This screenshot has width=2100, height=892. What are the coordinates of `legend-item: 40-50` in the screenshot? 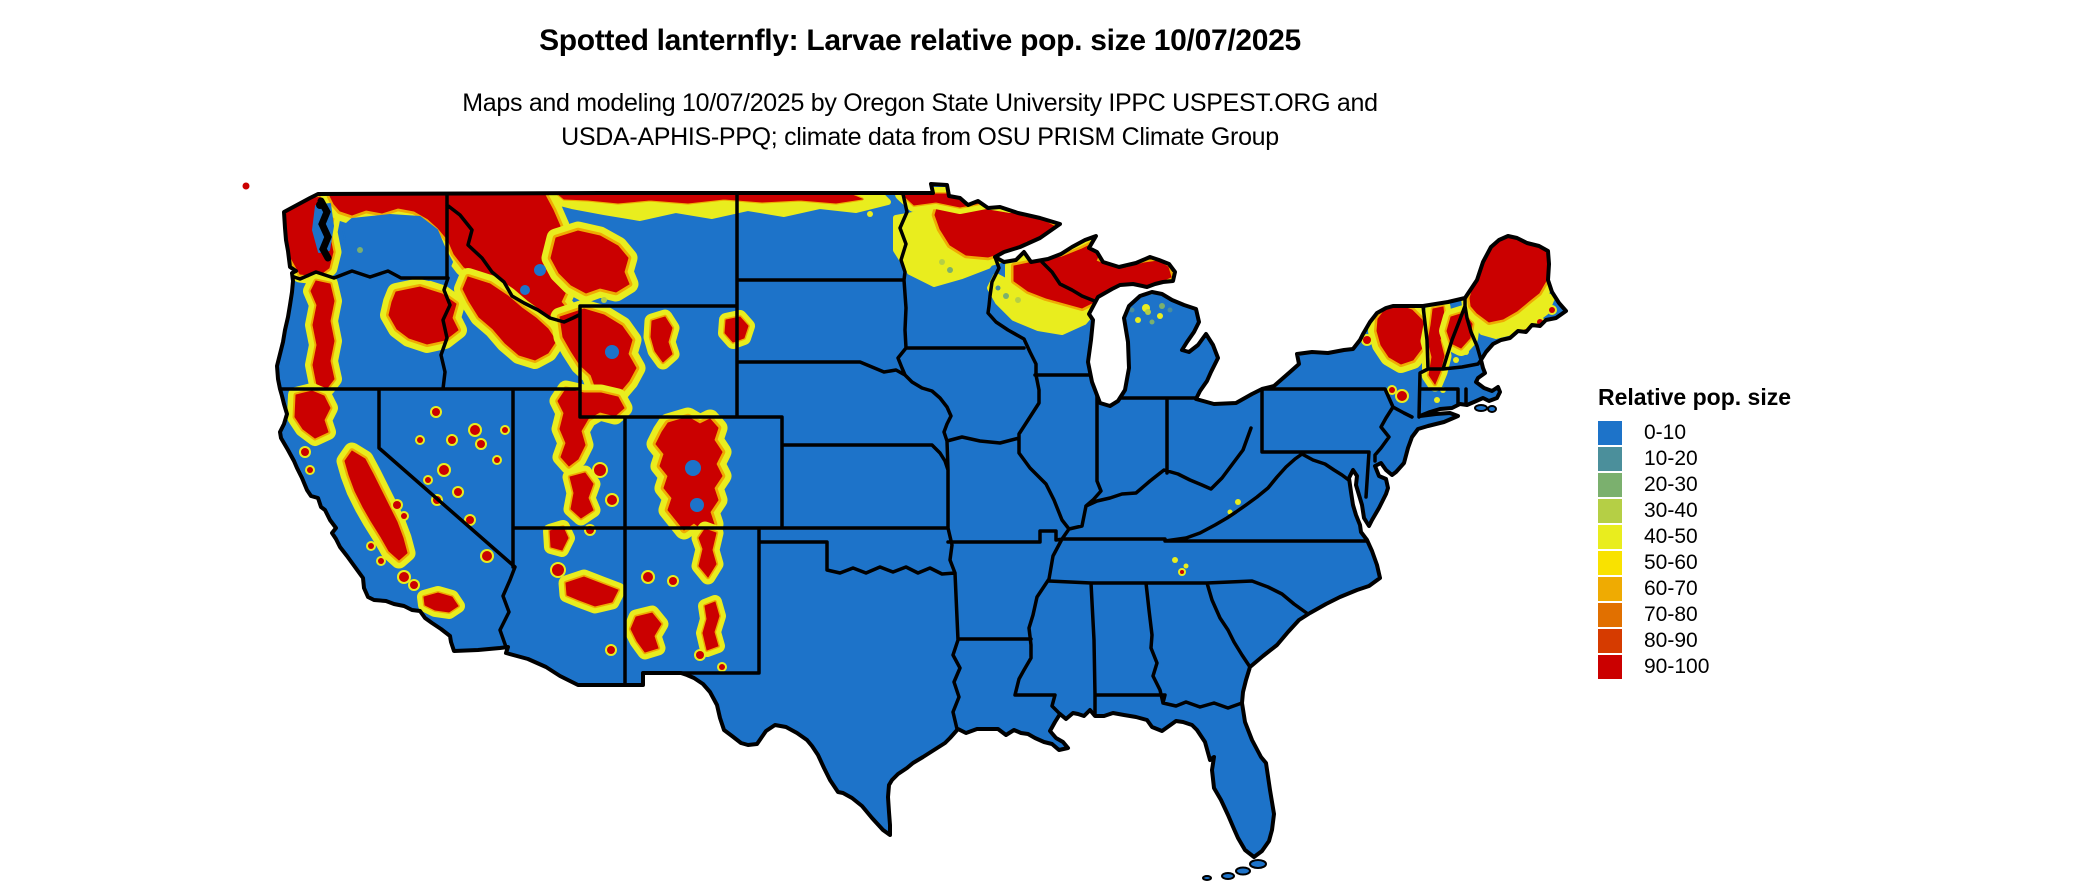 It's located at (1694, 537).